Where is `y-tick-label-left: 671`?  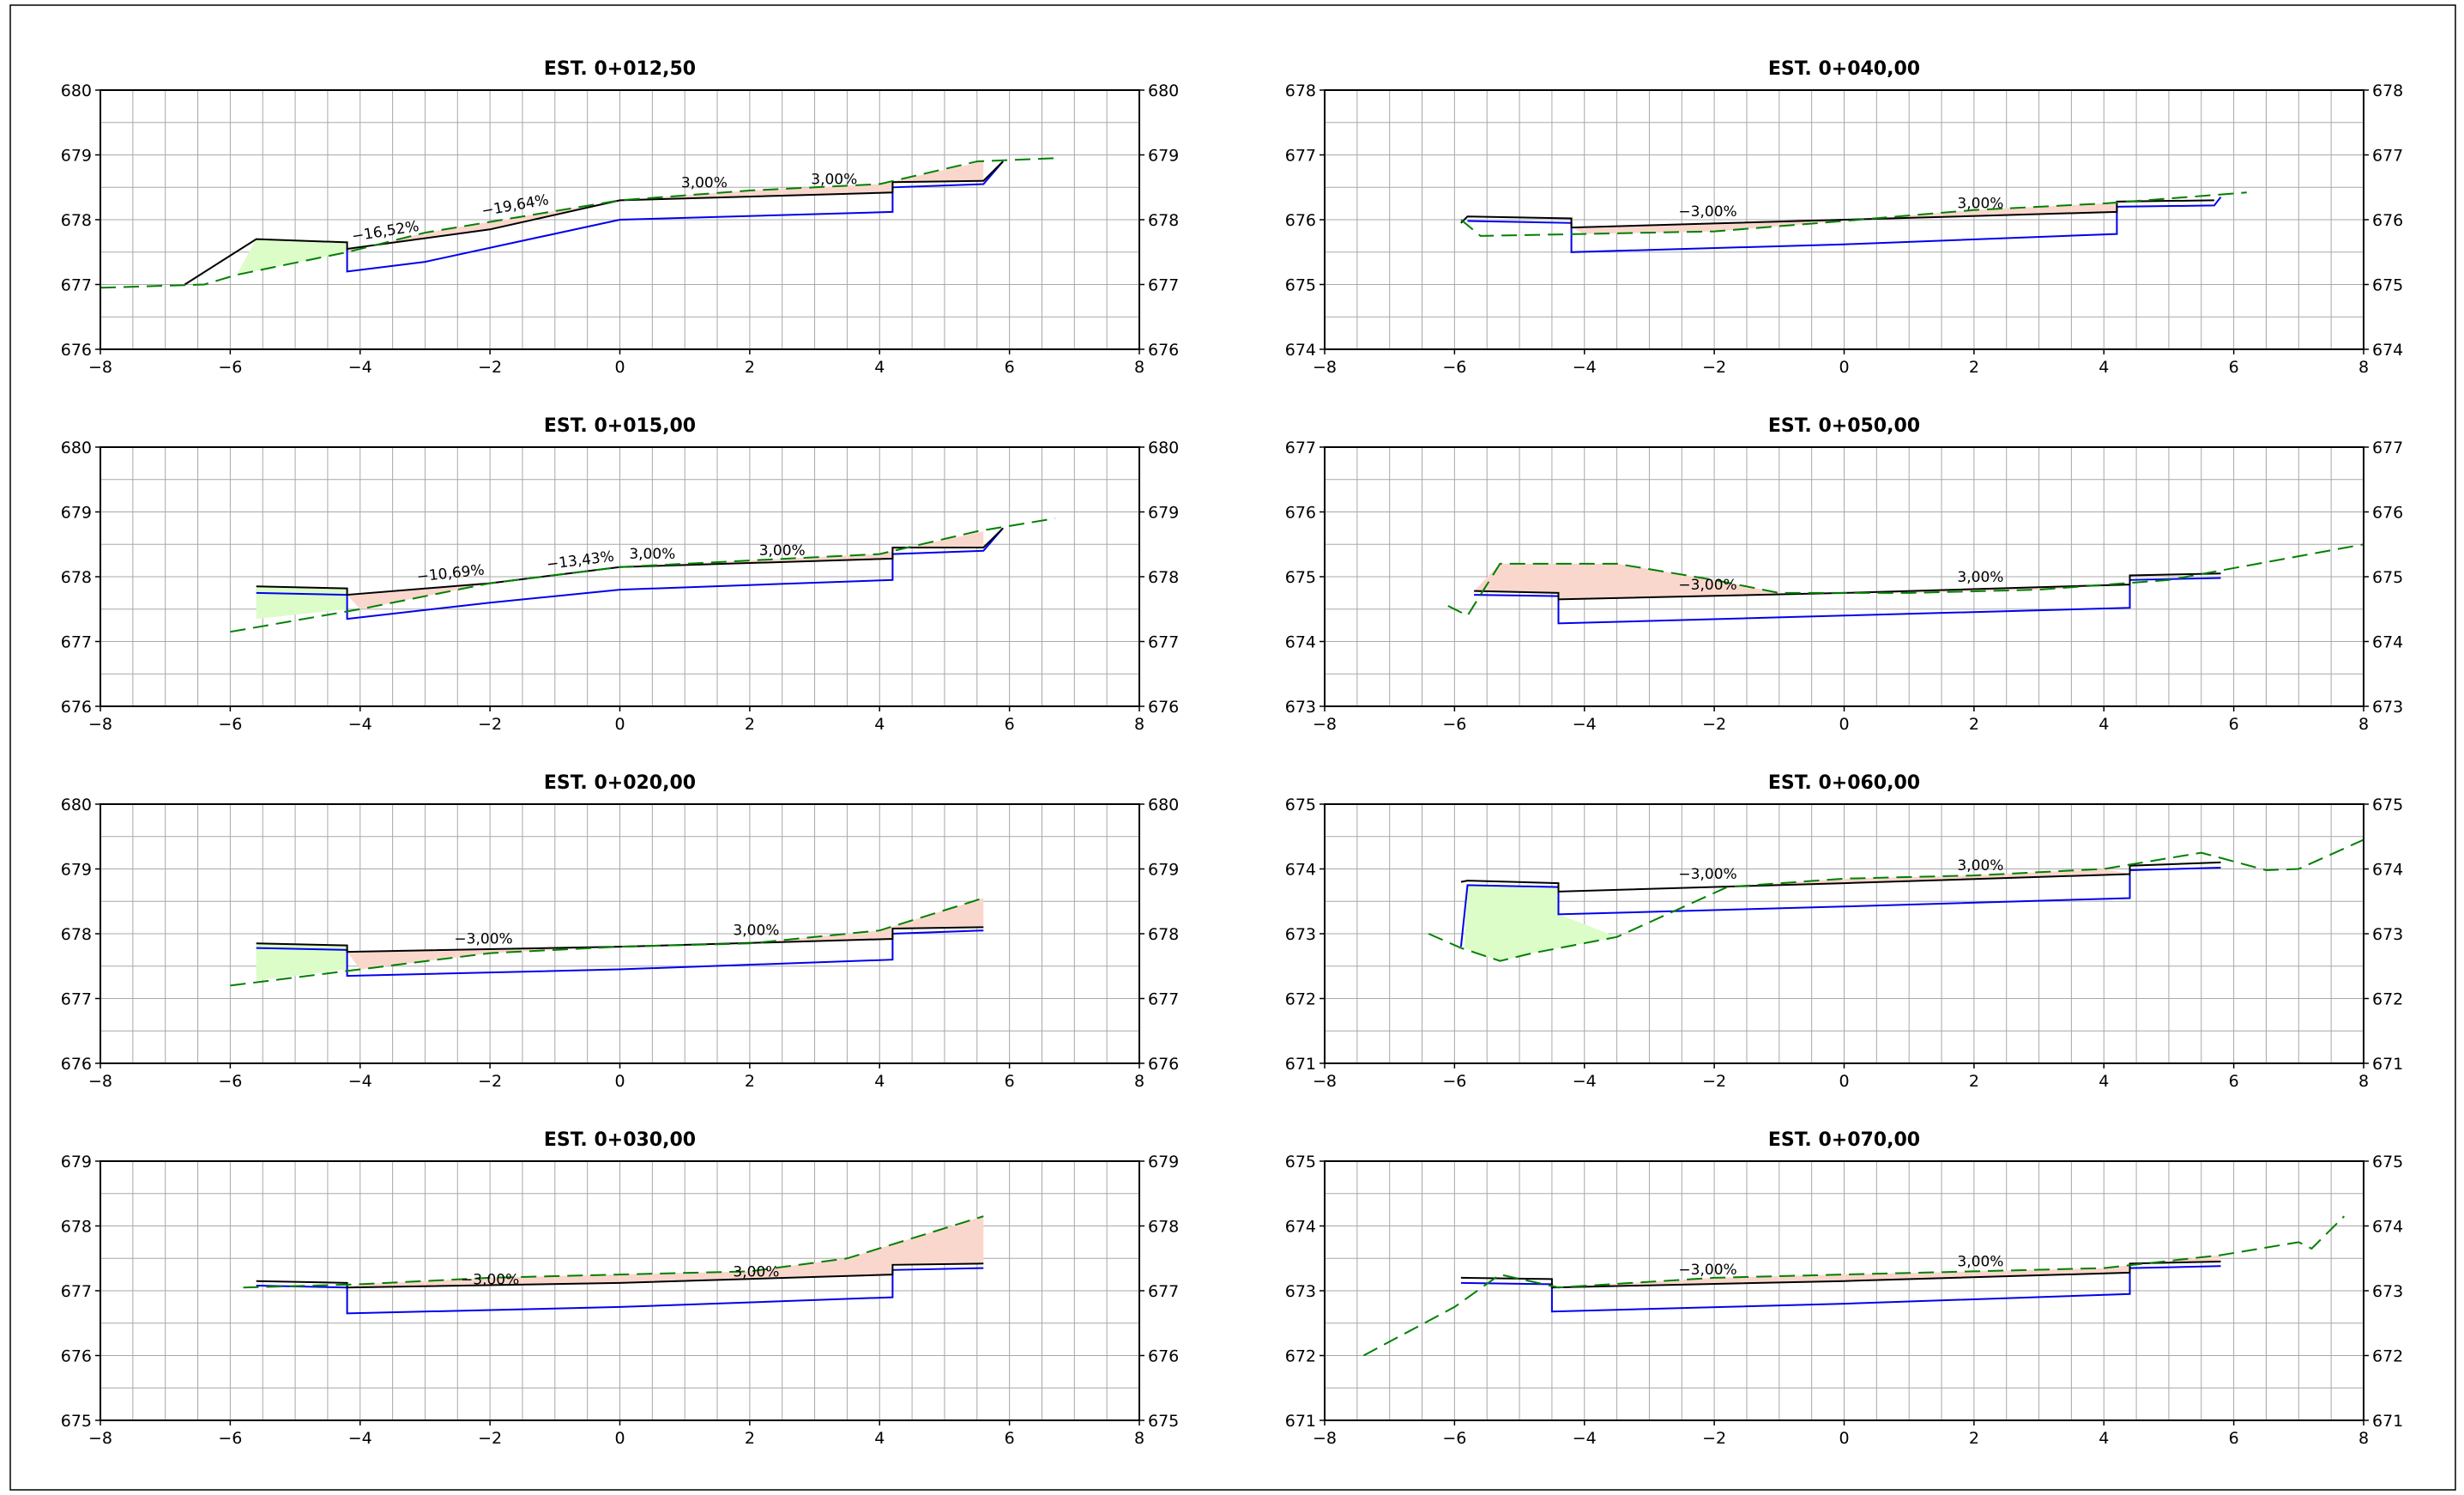
y-tick-label-left: 671 is located at coordinates (1300, 1064).